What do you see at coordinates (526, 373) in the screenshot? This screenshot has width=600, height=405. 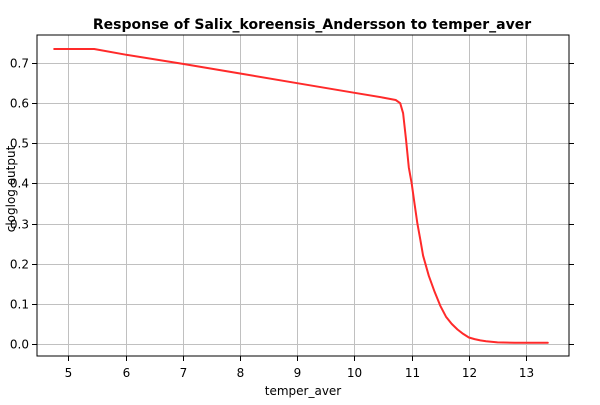 I see `x-tick-label: 13` at bounding box center [526, 373].